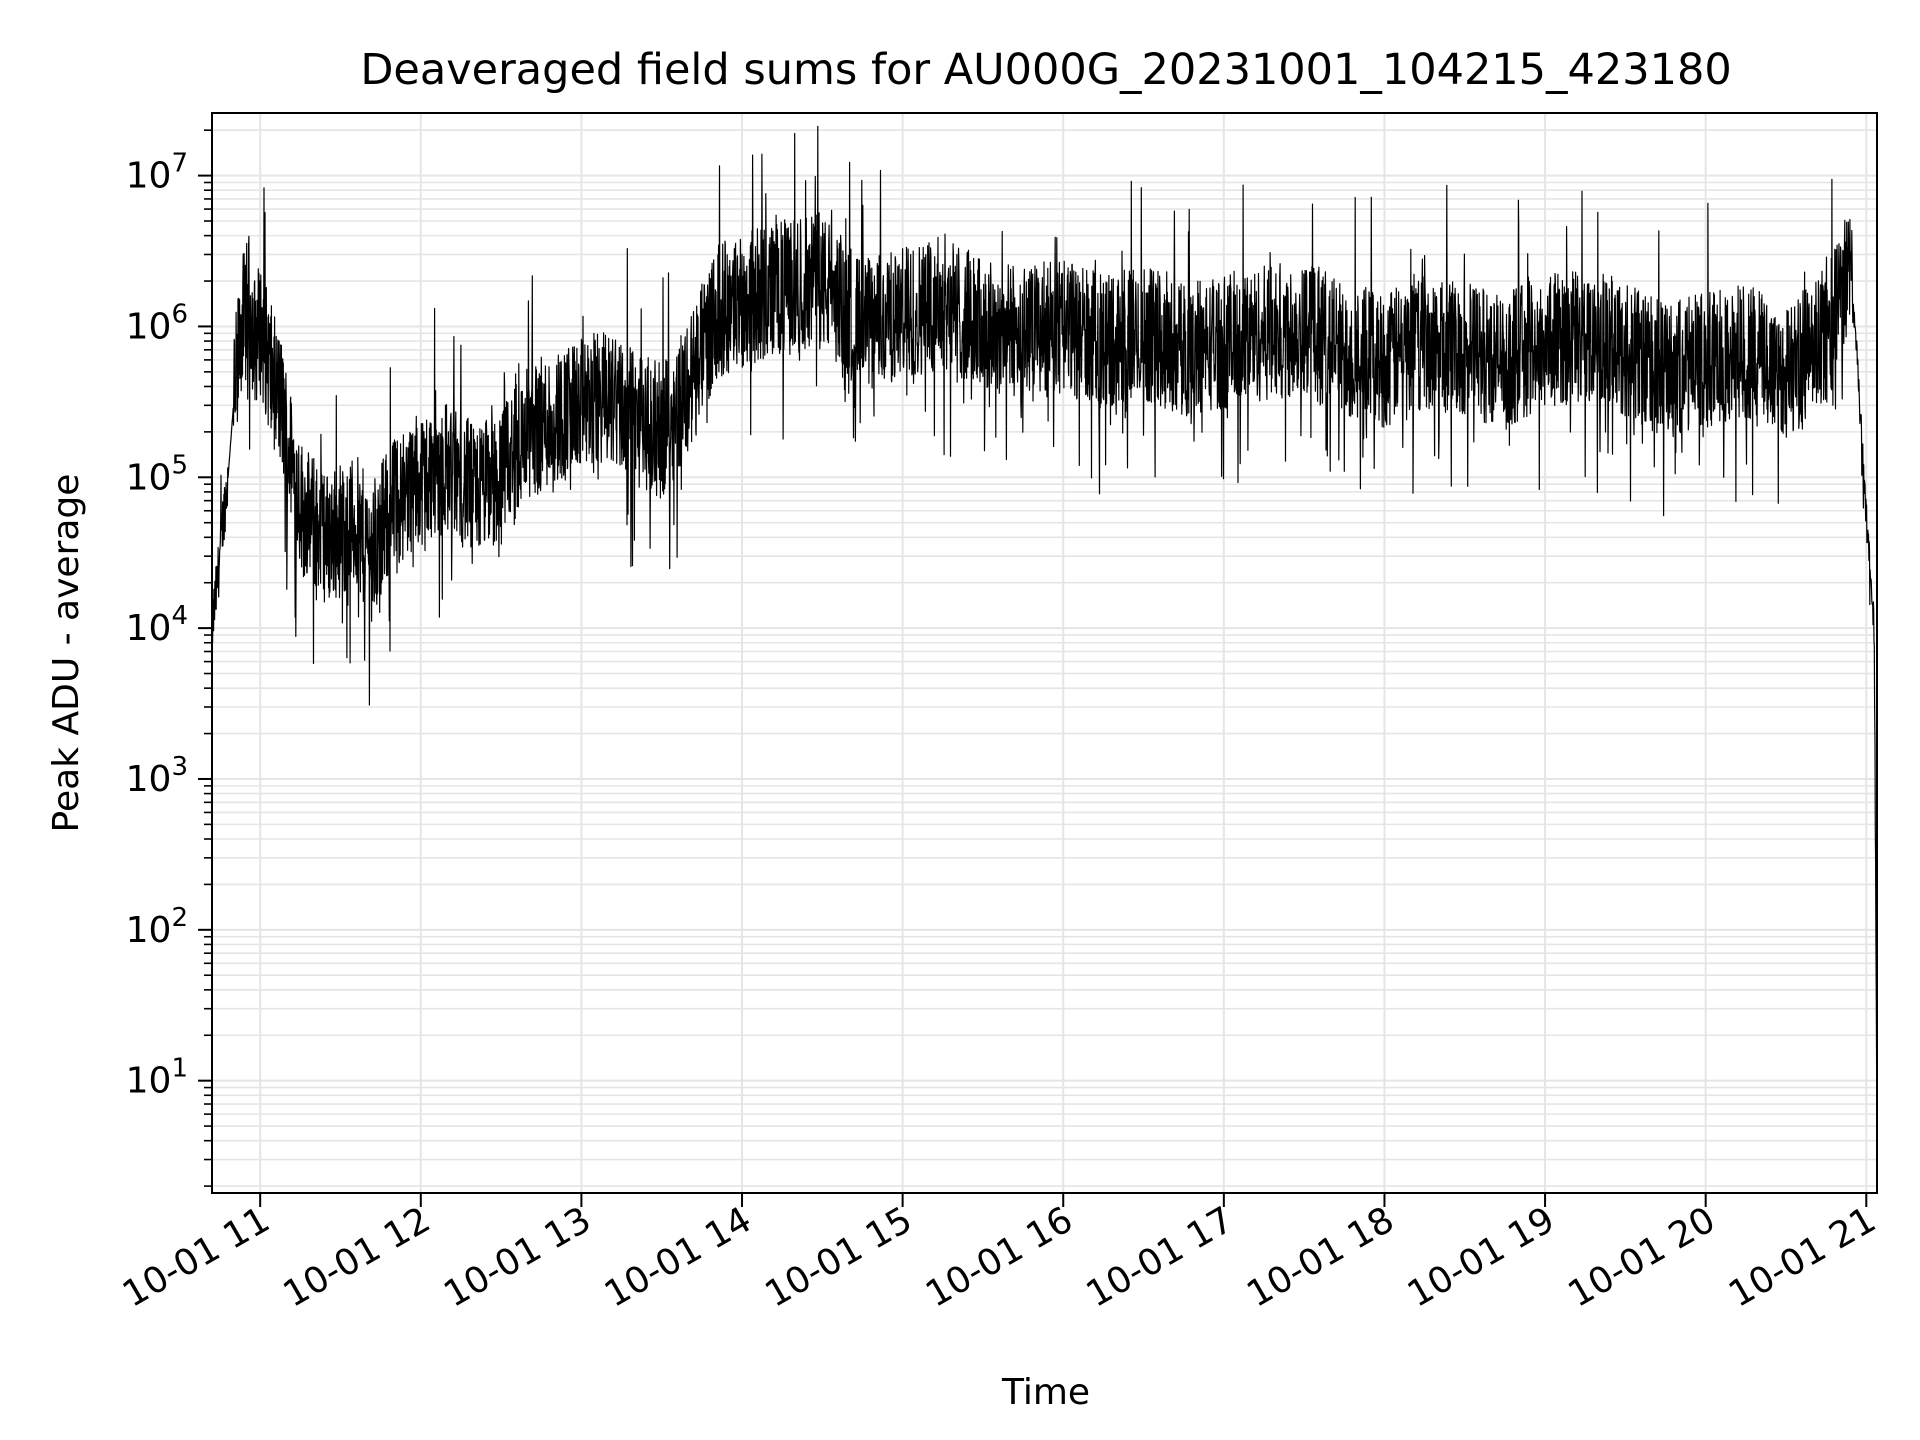 Image resolution: width=1920 pixels, height=1440 pixels. What do you see at coordinates (169, 658) in the screenshot?
I see `y-axis-ticks: 10¹ 10² 10³ 10⁴ 10⁵ 10⁶ 10⁷` at bounding box center [169, 658].